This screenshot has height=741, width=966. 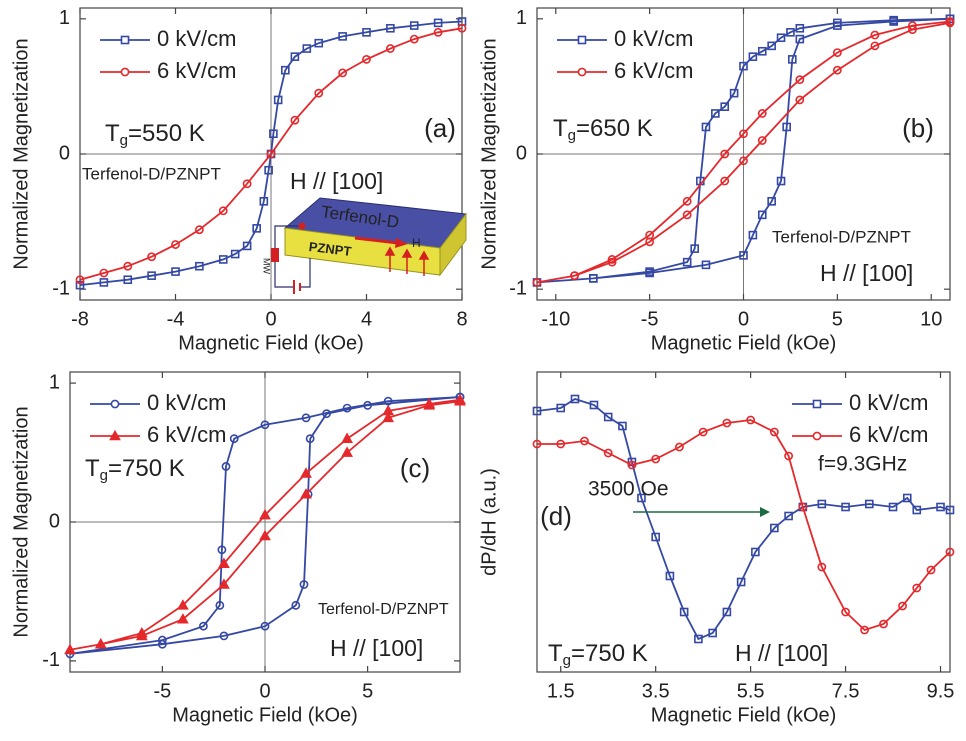 What do you see at coordinates (64, 153) in the screenshot?
I see `y-tick-label: 0` at bounding box center [64, 153].